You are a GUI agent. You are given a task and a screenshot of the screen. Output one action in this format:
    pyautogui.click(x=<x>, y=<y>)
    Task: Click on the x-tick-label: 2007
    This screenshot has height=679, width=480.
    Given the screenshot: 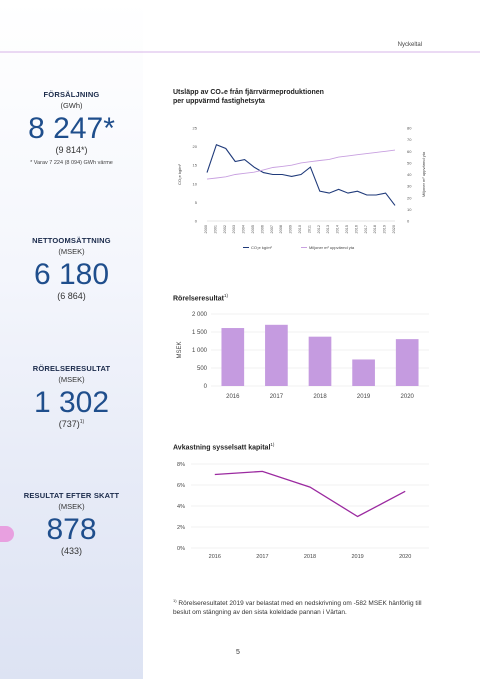 What is the action you would take?
    pyautogui.click(x=272, y=229)
    